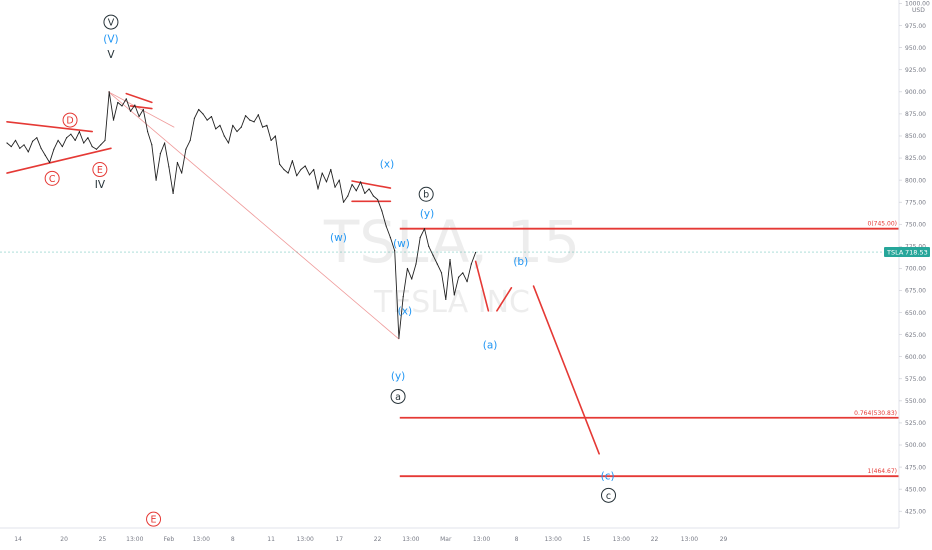 Image resolution: width=932 pixels, height=550 pixels. I want to click on fib-level-label: 0(745.00), so click(883, 224).